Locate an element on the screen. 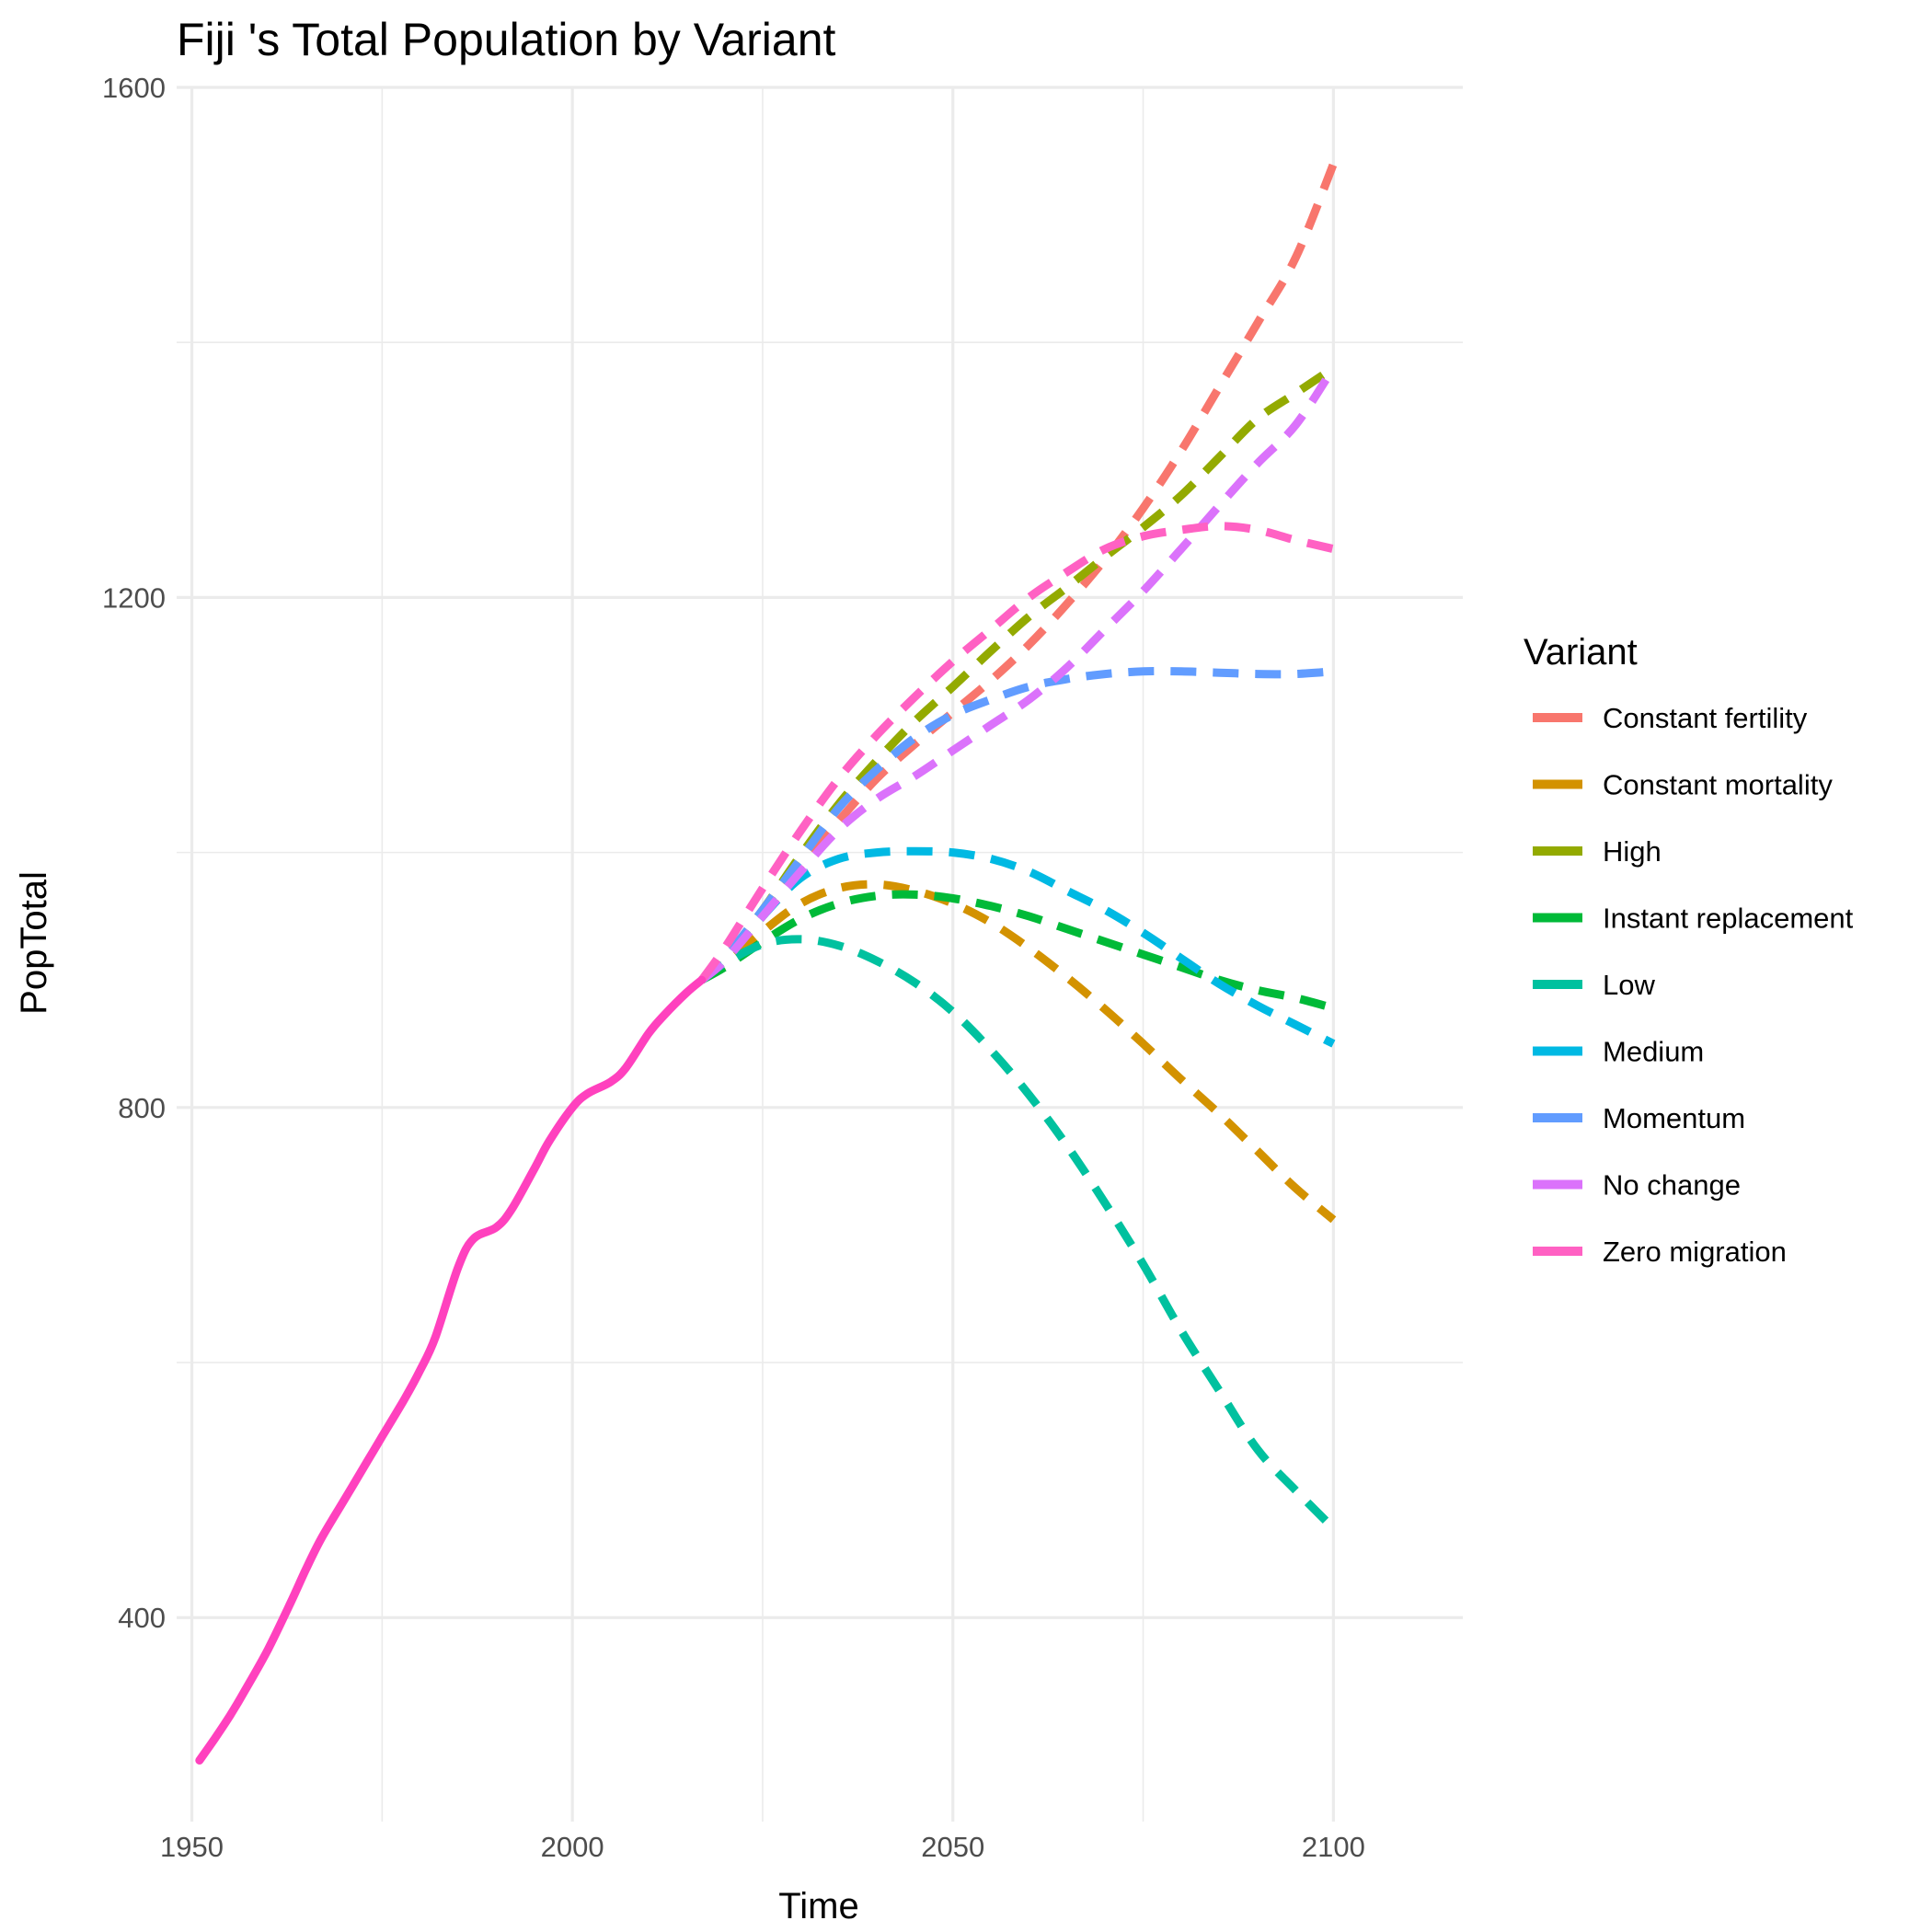  legend-label-constant-mortality: Constant mortality is located at coordinates (1718, 785).